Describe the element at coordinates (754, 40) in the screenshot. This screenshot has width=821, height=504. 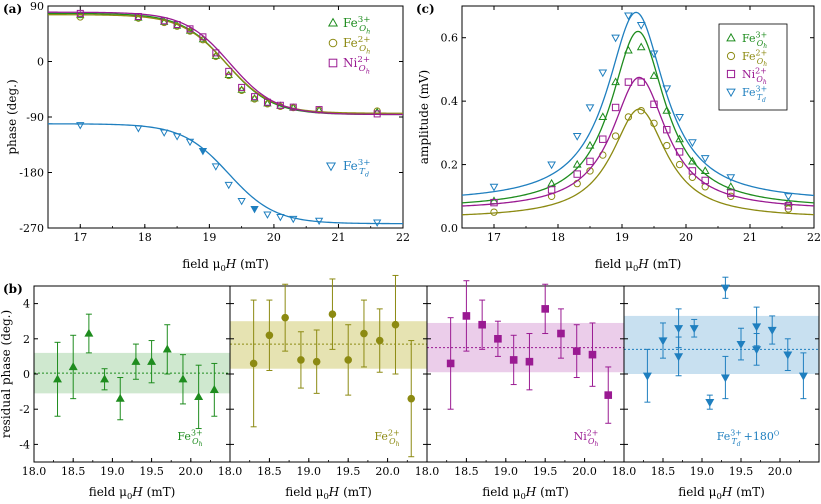
I see `legend-label-fe3oh: Fe3+ Oh` at that location.